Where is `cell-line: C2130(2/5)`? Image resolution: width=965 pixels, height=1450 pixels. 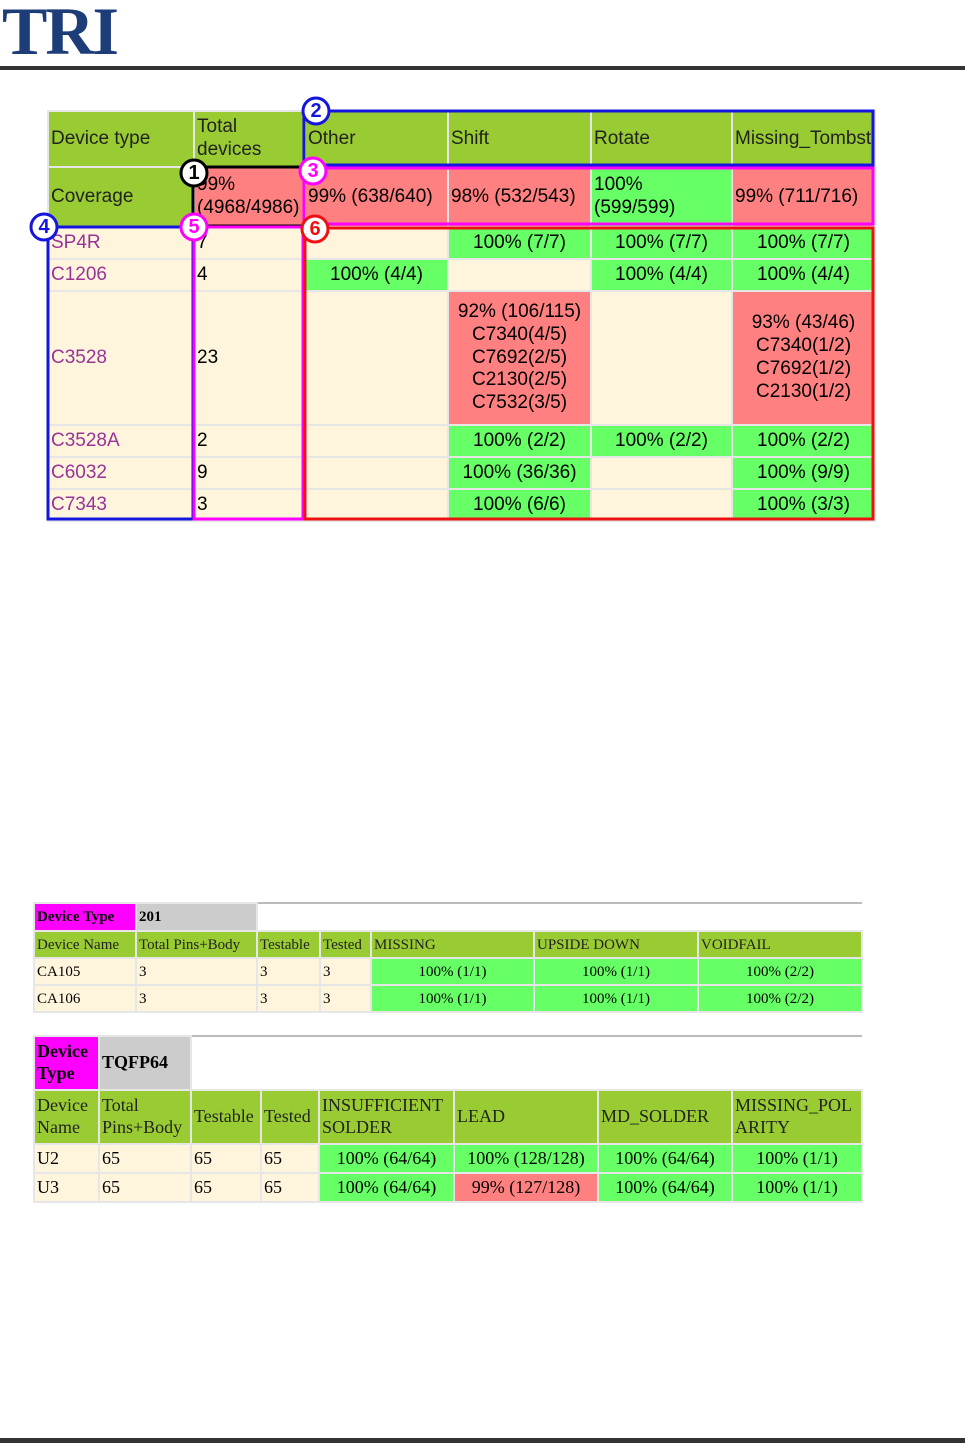 cell-line: C2130(2/5) is located at coordinates (519, 380).